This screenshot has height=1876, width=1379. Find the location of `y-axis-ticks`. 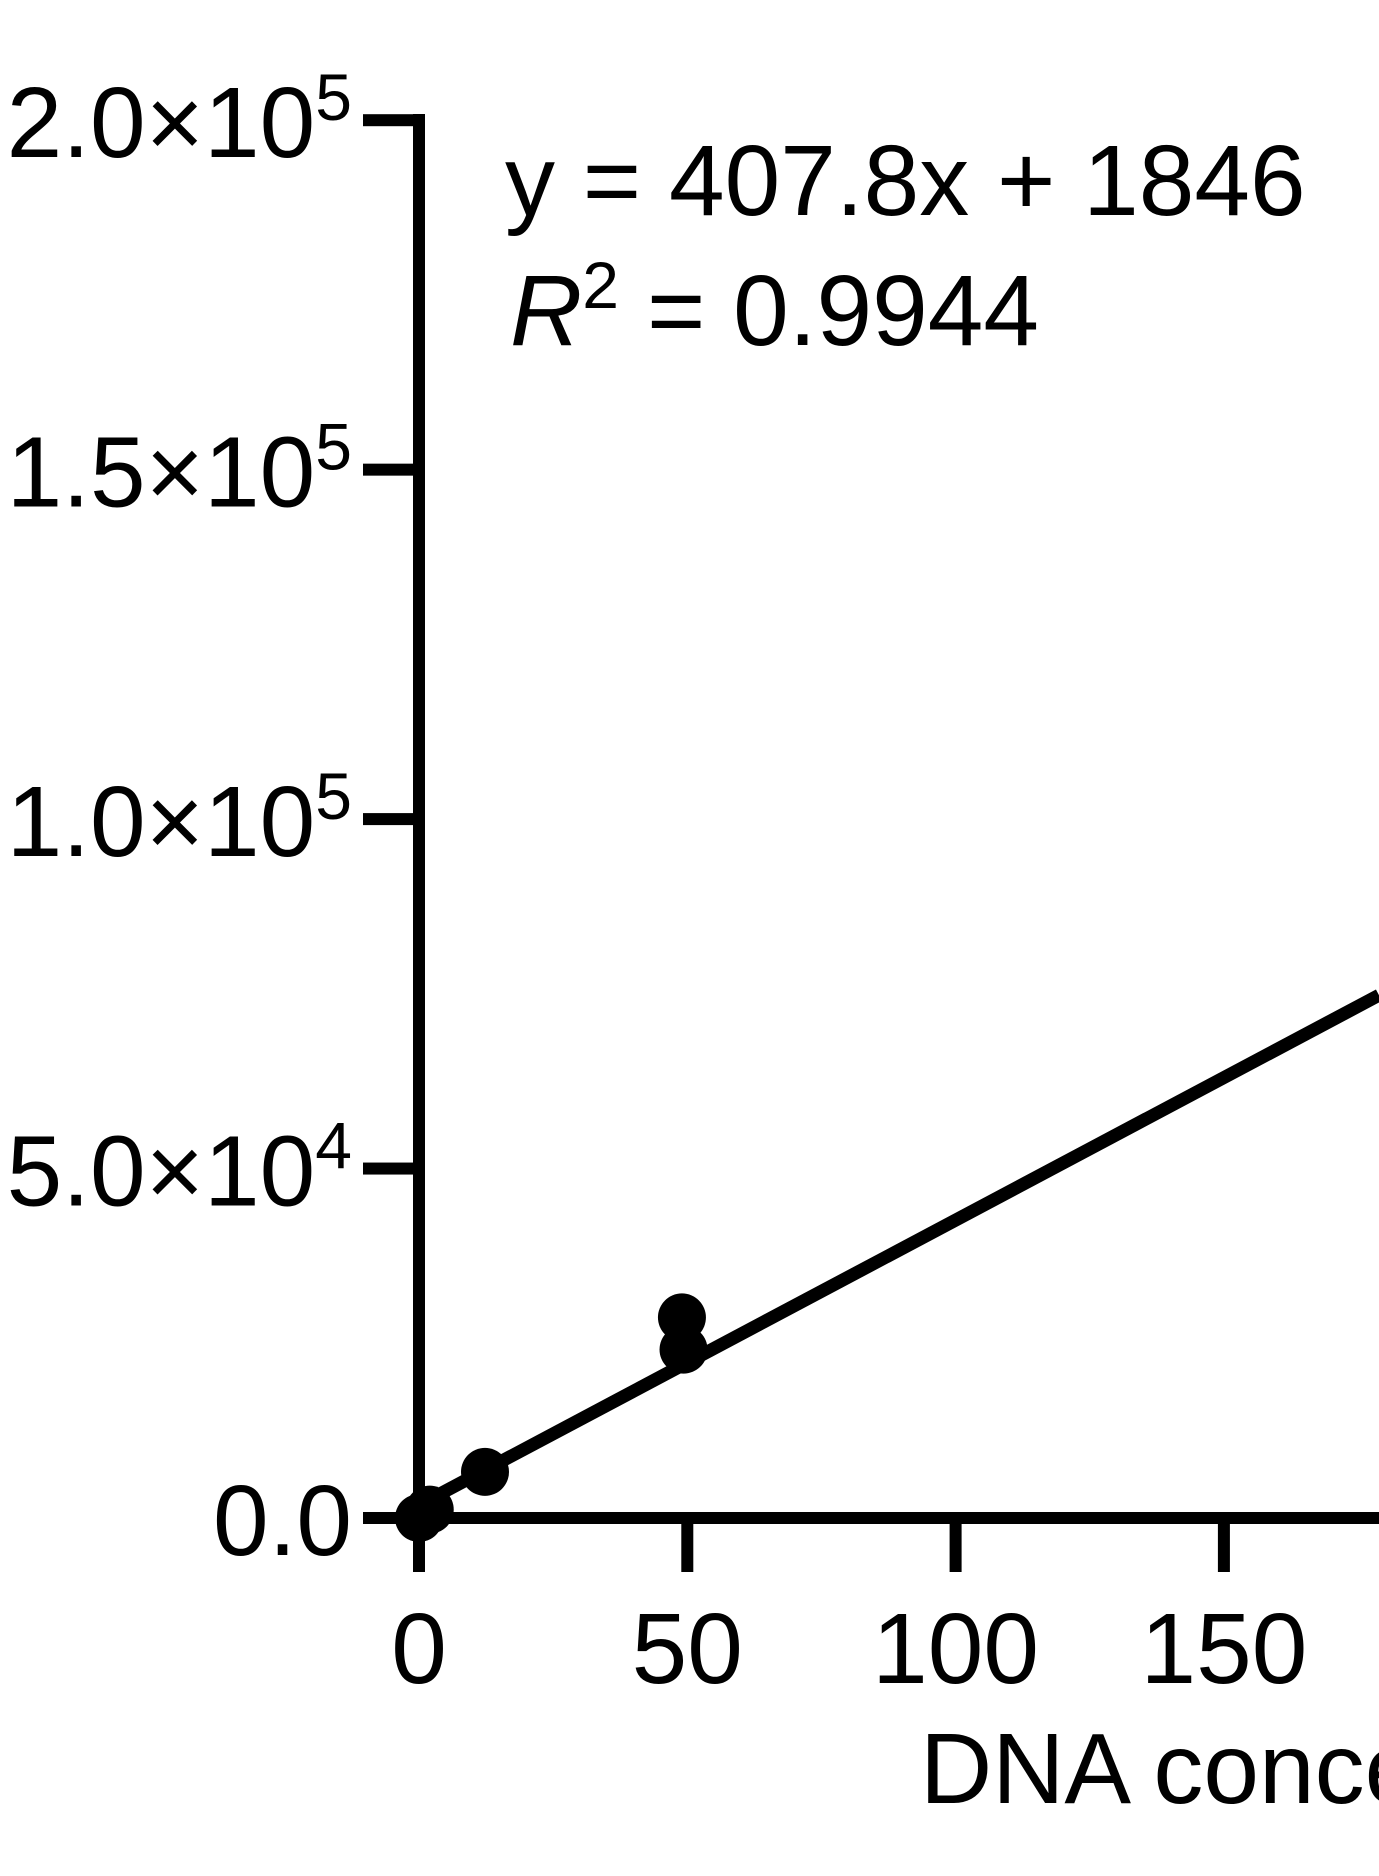

y-axis-ticks is located at coordinates (388, 819).